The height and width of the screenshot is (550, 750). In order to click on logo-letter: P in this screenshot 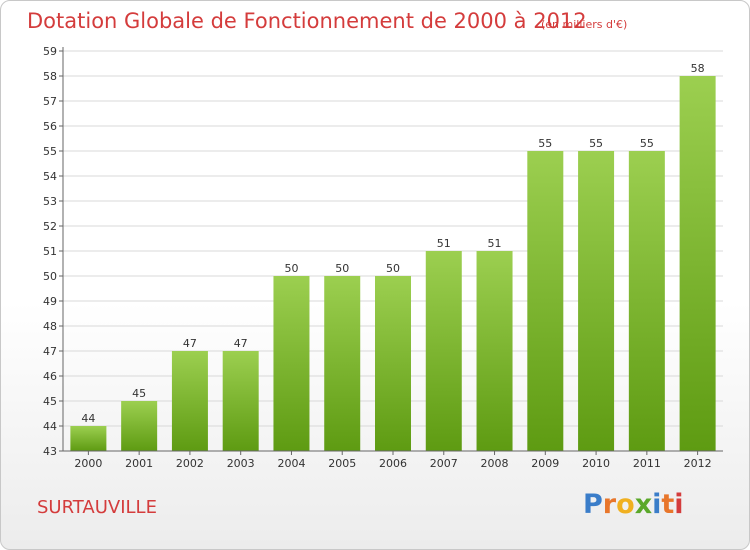, I will do `click(593, 504)`.